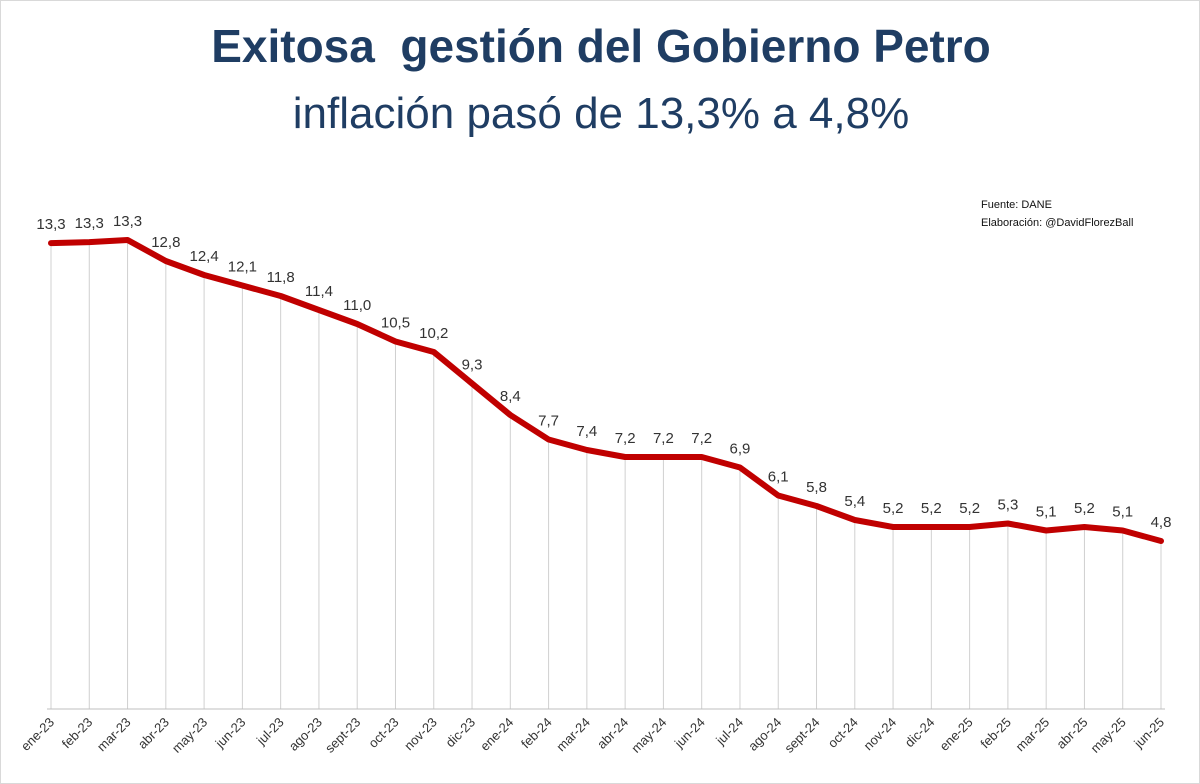  What do you see at coordinates (995, 733) in the screenshot?
I see `x-tick-label: feb-25` at bounding box center [995, 733].